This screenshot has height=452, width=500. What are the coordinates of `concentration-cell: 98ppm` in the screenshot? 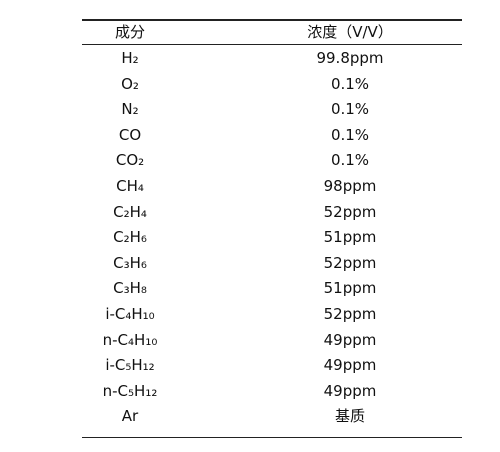 It's located at (350, 186).